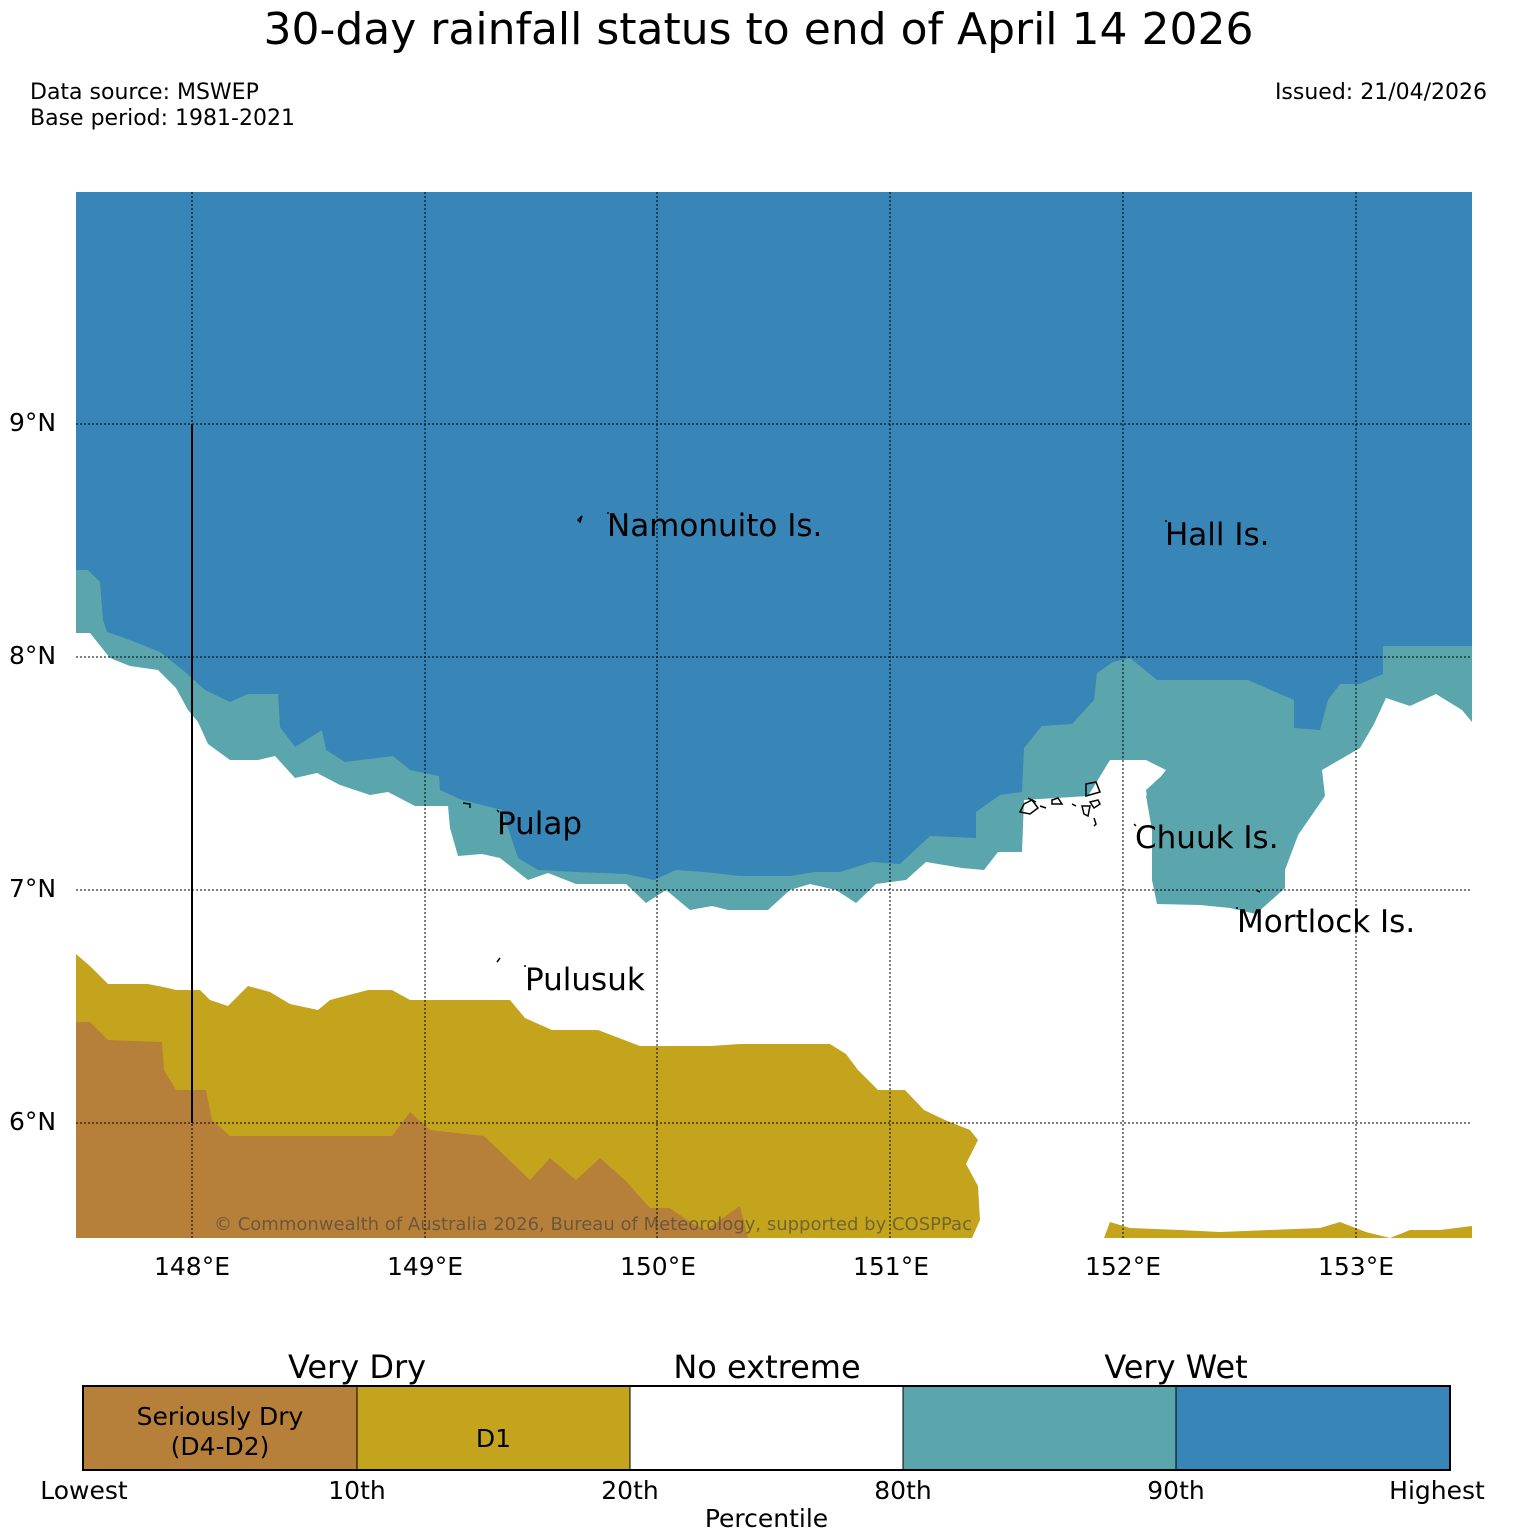 Image resolution: width=1517 pixels, height=1540 pixels. Describe the element at coordinates (1355, 1266) in the screenshot. I see `lon-label-153e: 153°E` at that location.